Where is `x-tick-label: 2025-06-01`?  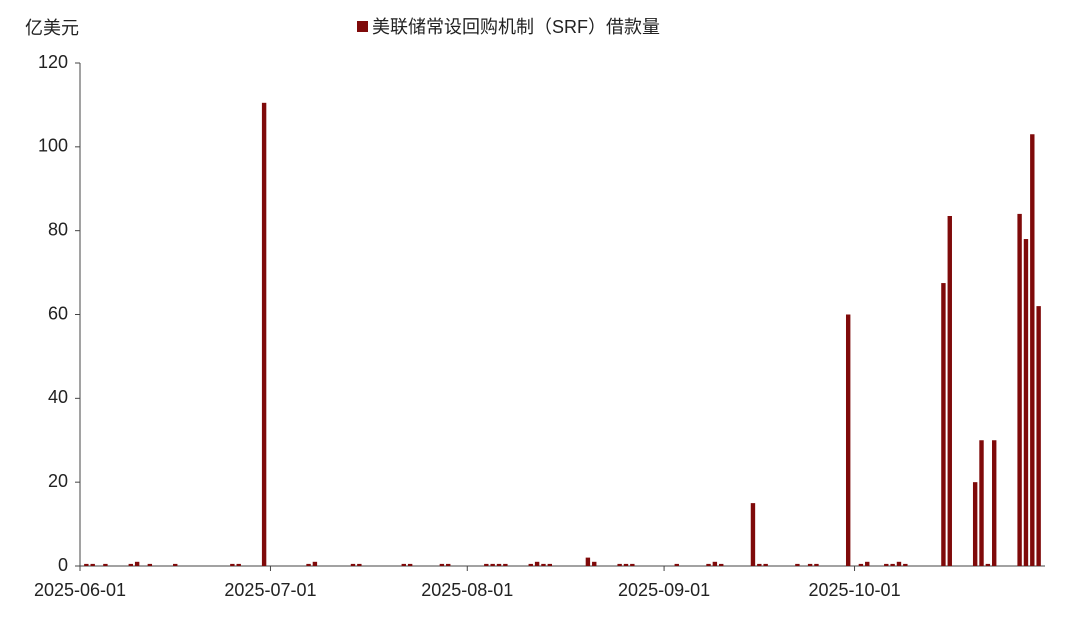
x-tick-label: 2025-06-01 is located at coordinates (80, 590).